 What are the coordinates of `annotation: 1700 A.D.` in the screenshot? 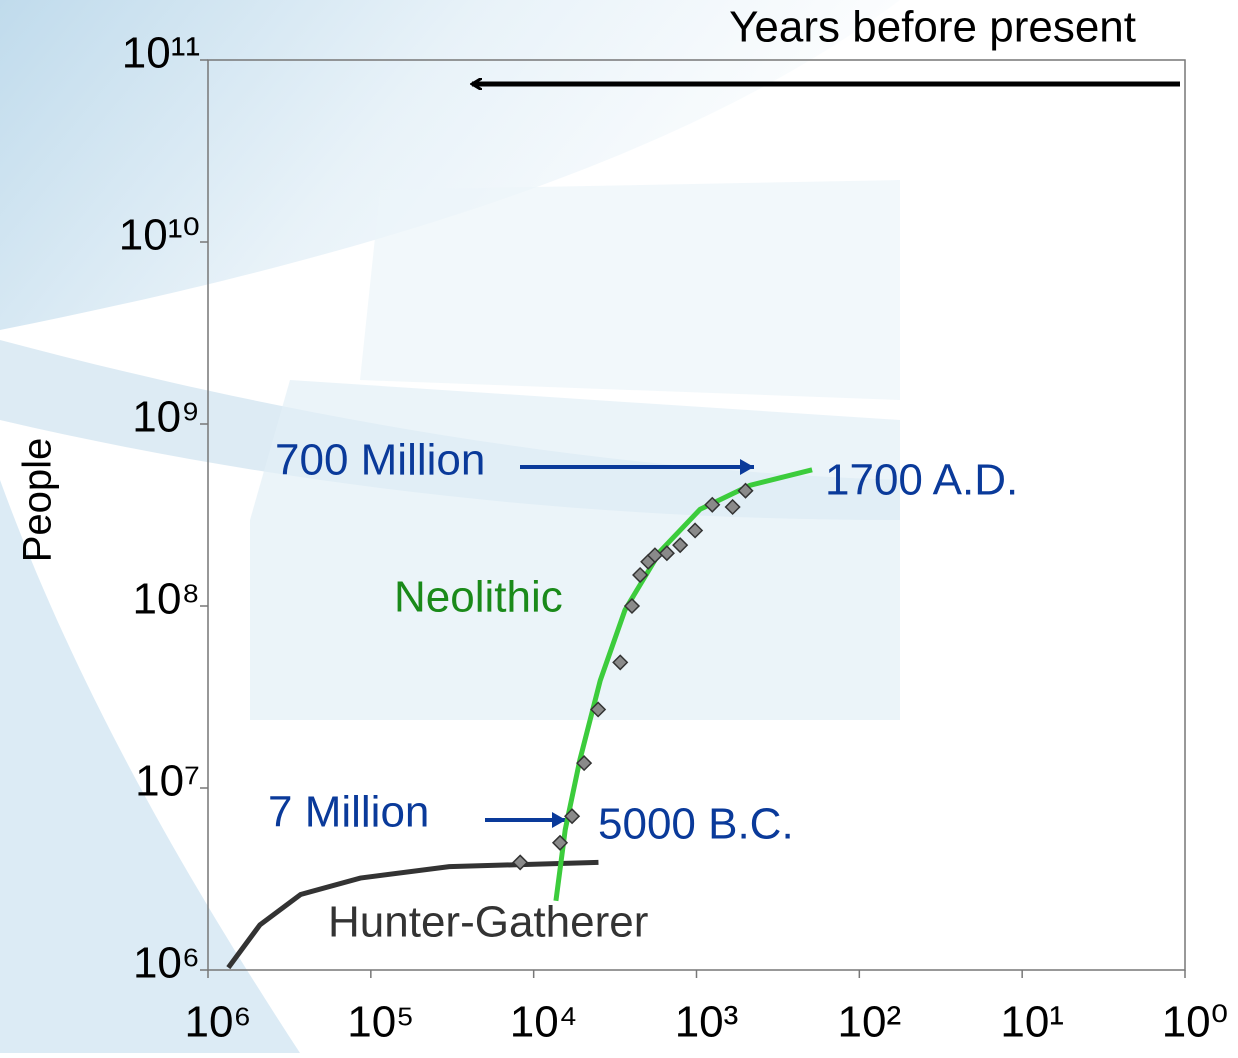 It's located at (921, 480).